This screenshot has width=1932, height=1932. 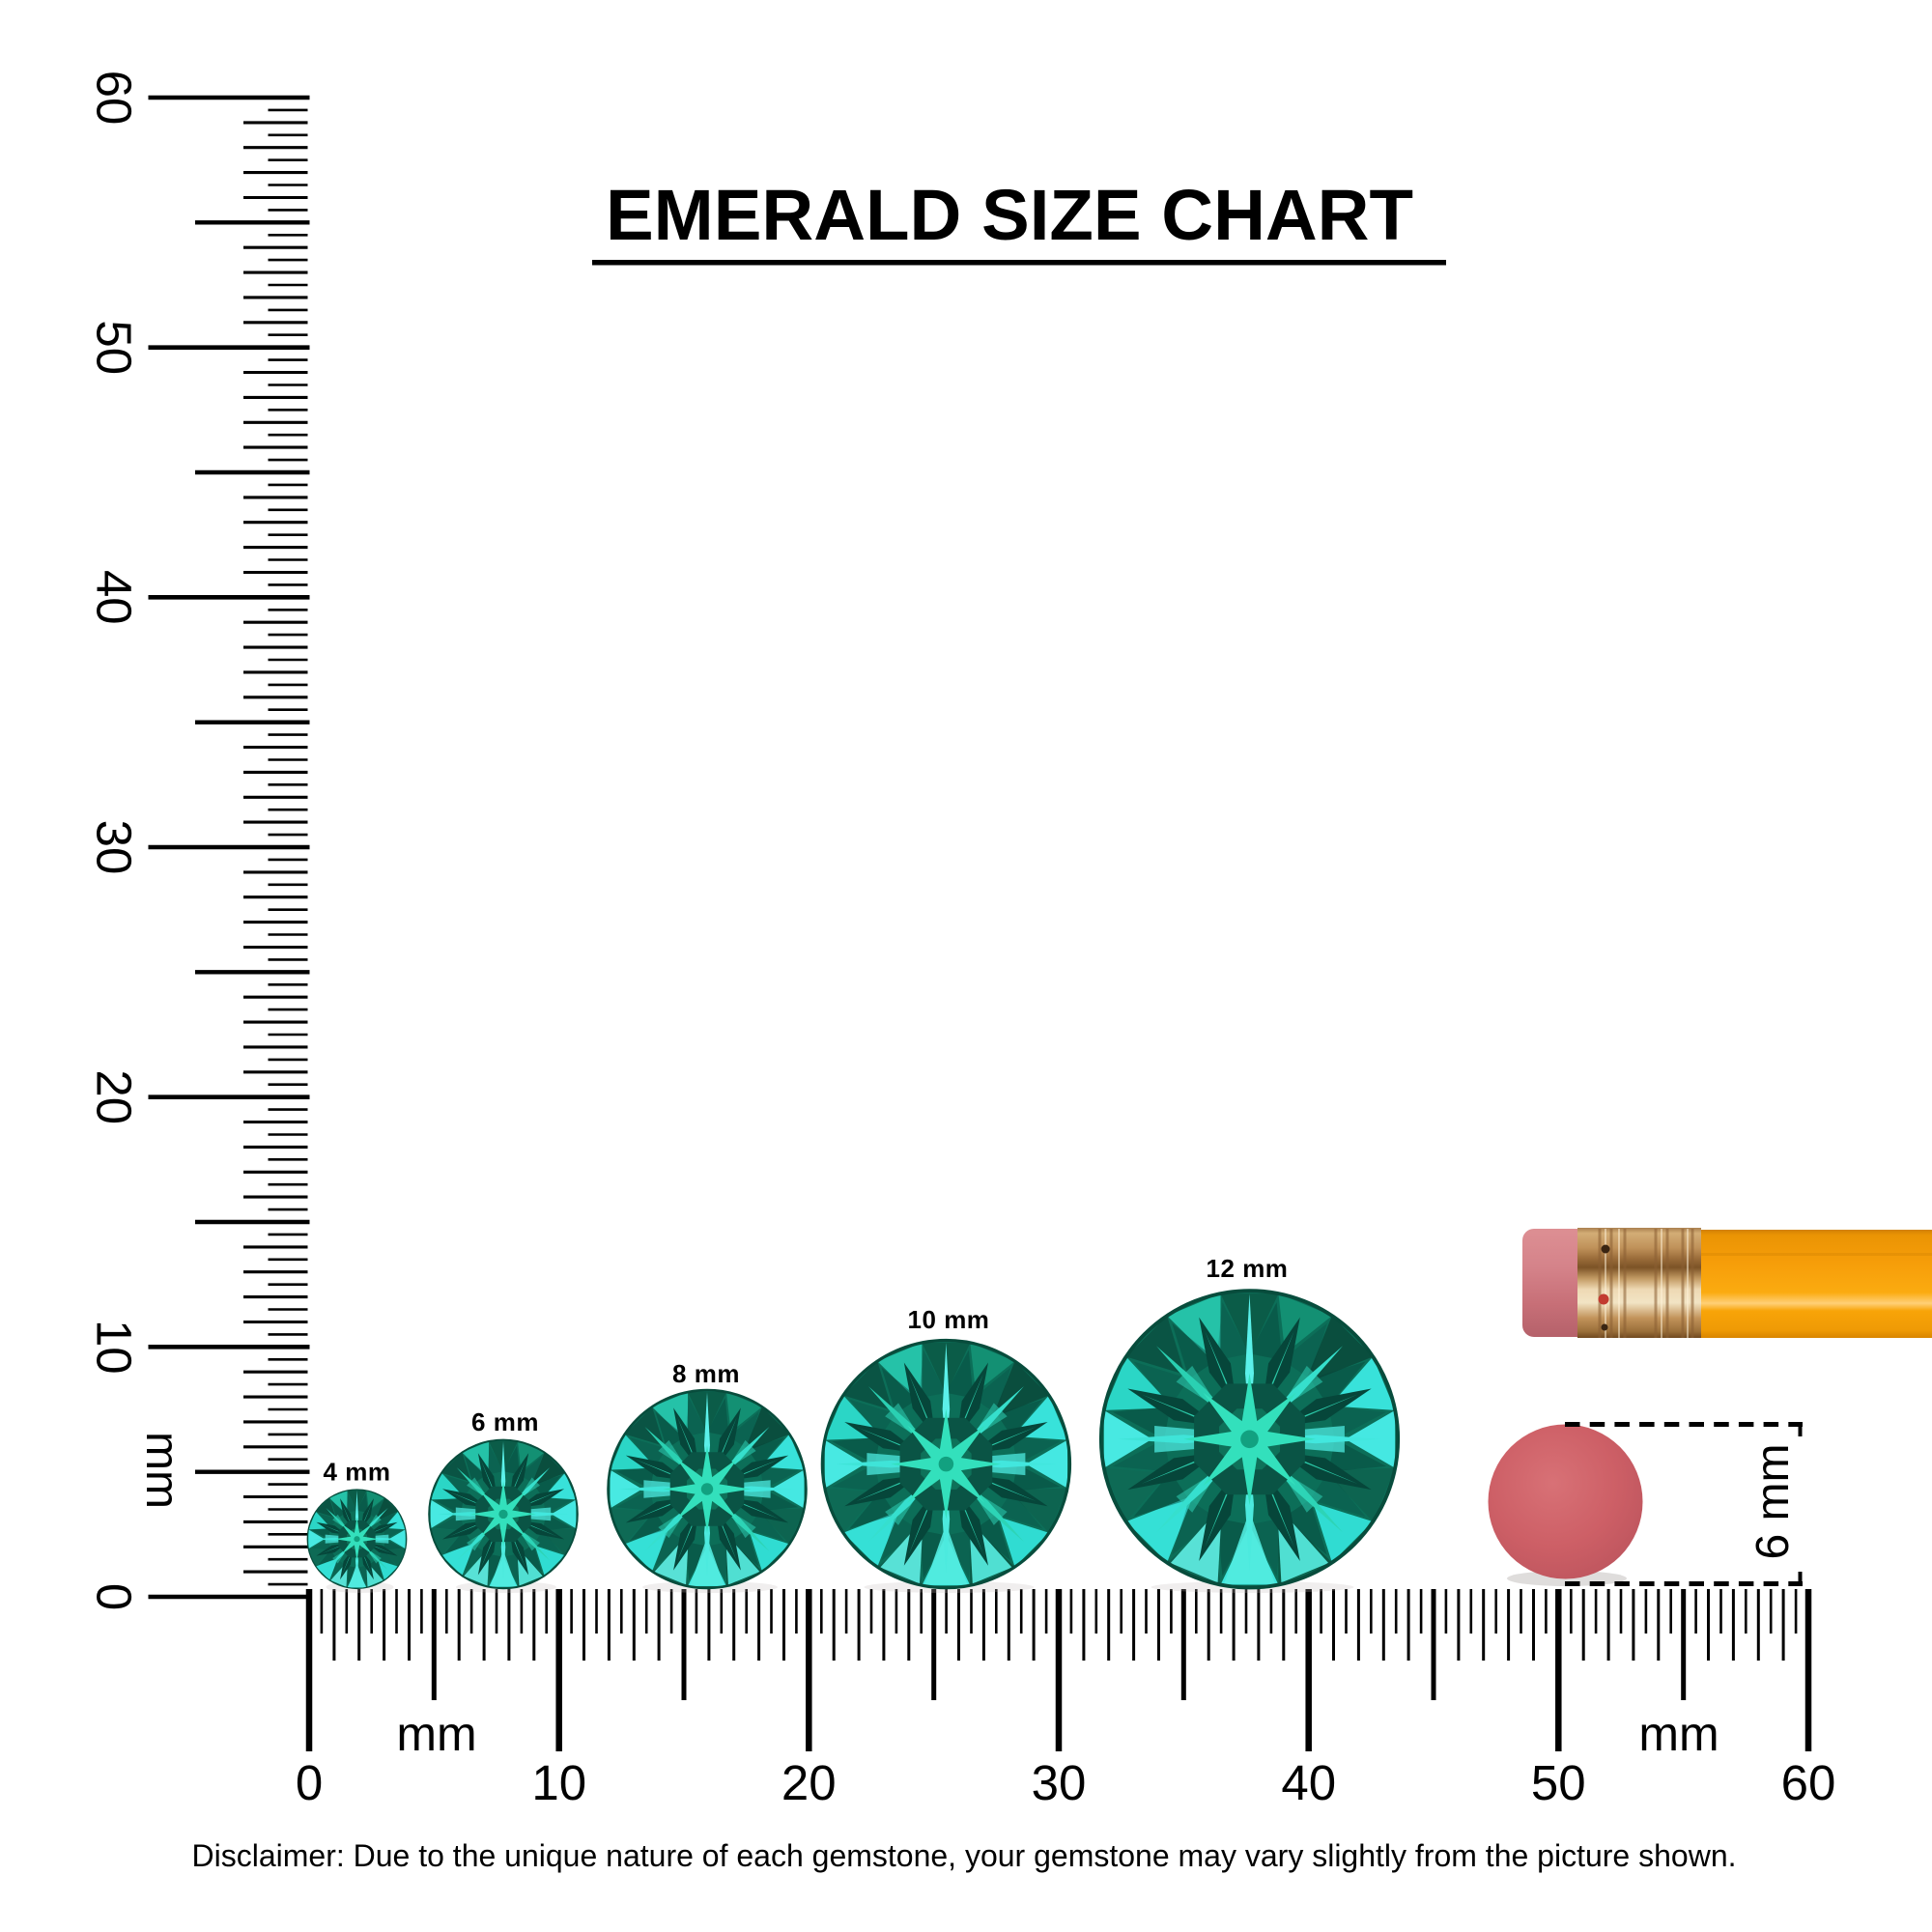 I want to click on svg-text: 10 mm, so click(x=949, y=1319).